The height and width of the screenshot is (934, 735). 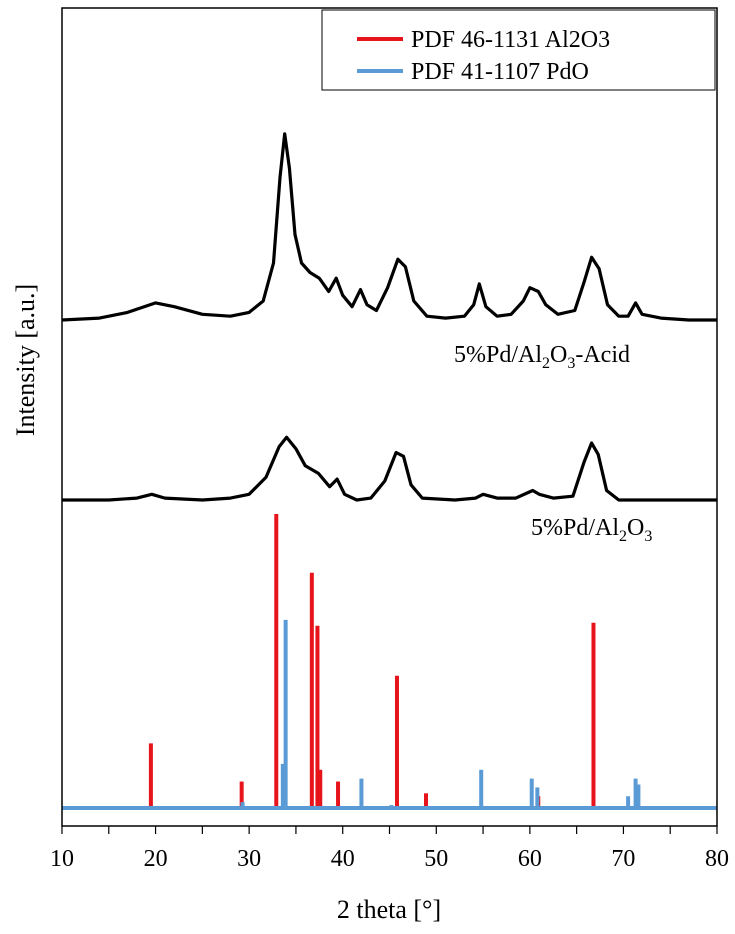 What do you see at coordinates (389, 849) in the screenshot?
I see `x-axis-ticks: 10 20 30 40 50 60 70 80` at bounding box center [389, 849].